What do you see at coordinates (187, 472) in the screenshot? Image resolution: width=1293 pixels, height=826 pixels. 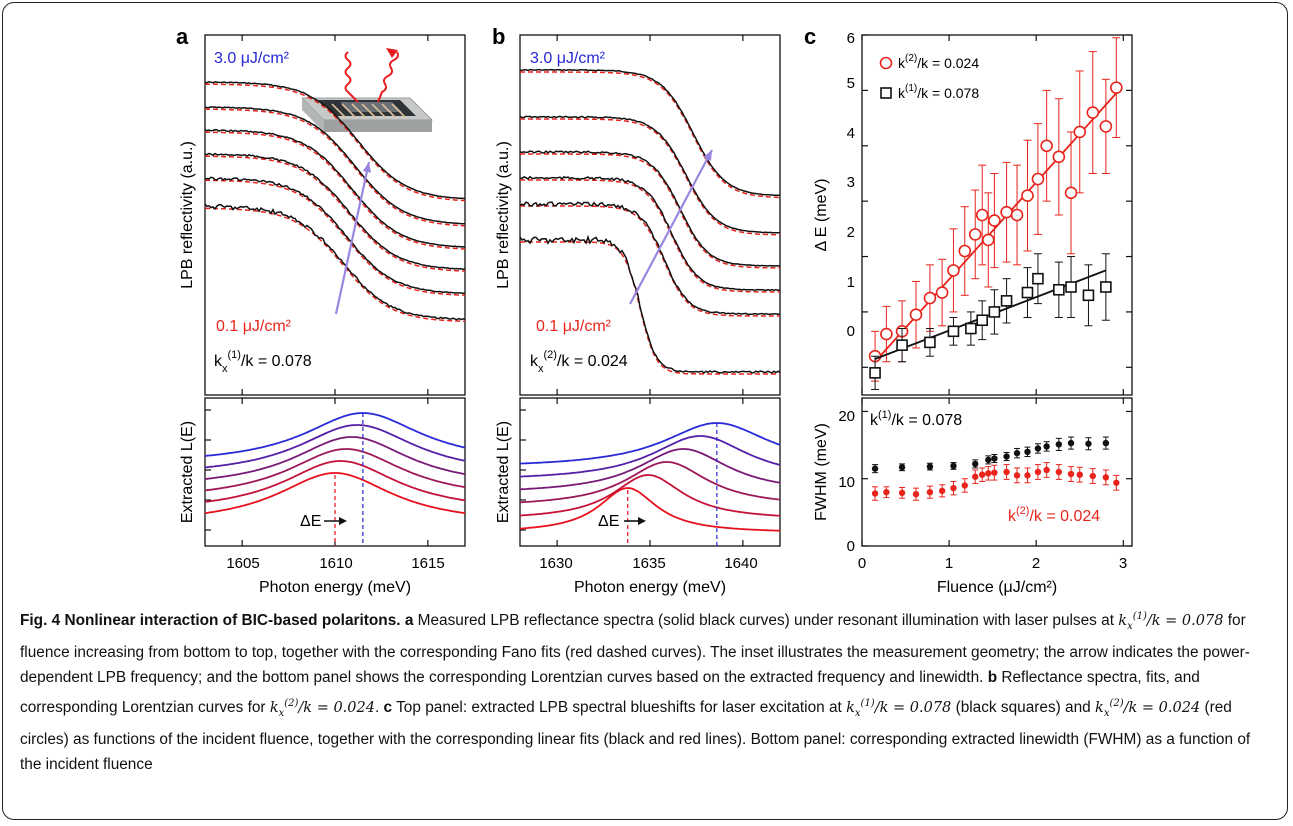 I see `panel-a-ylabel-bottom: Extracted L(E)` at bounding box center [187, 472].